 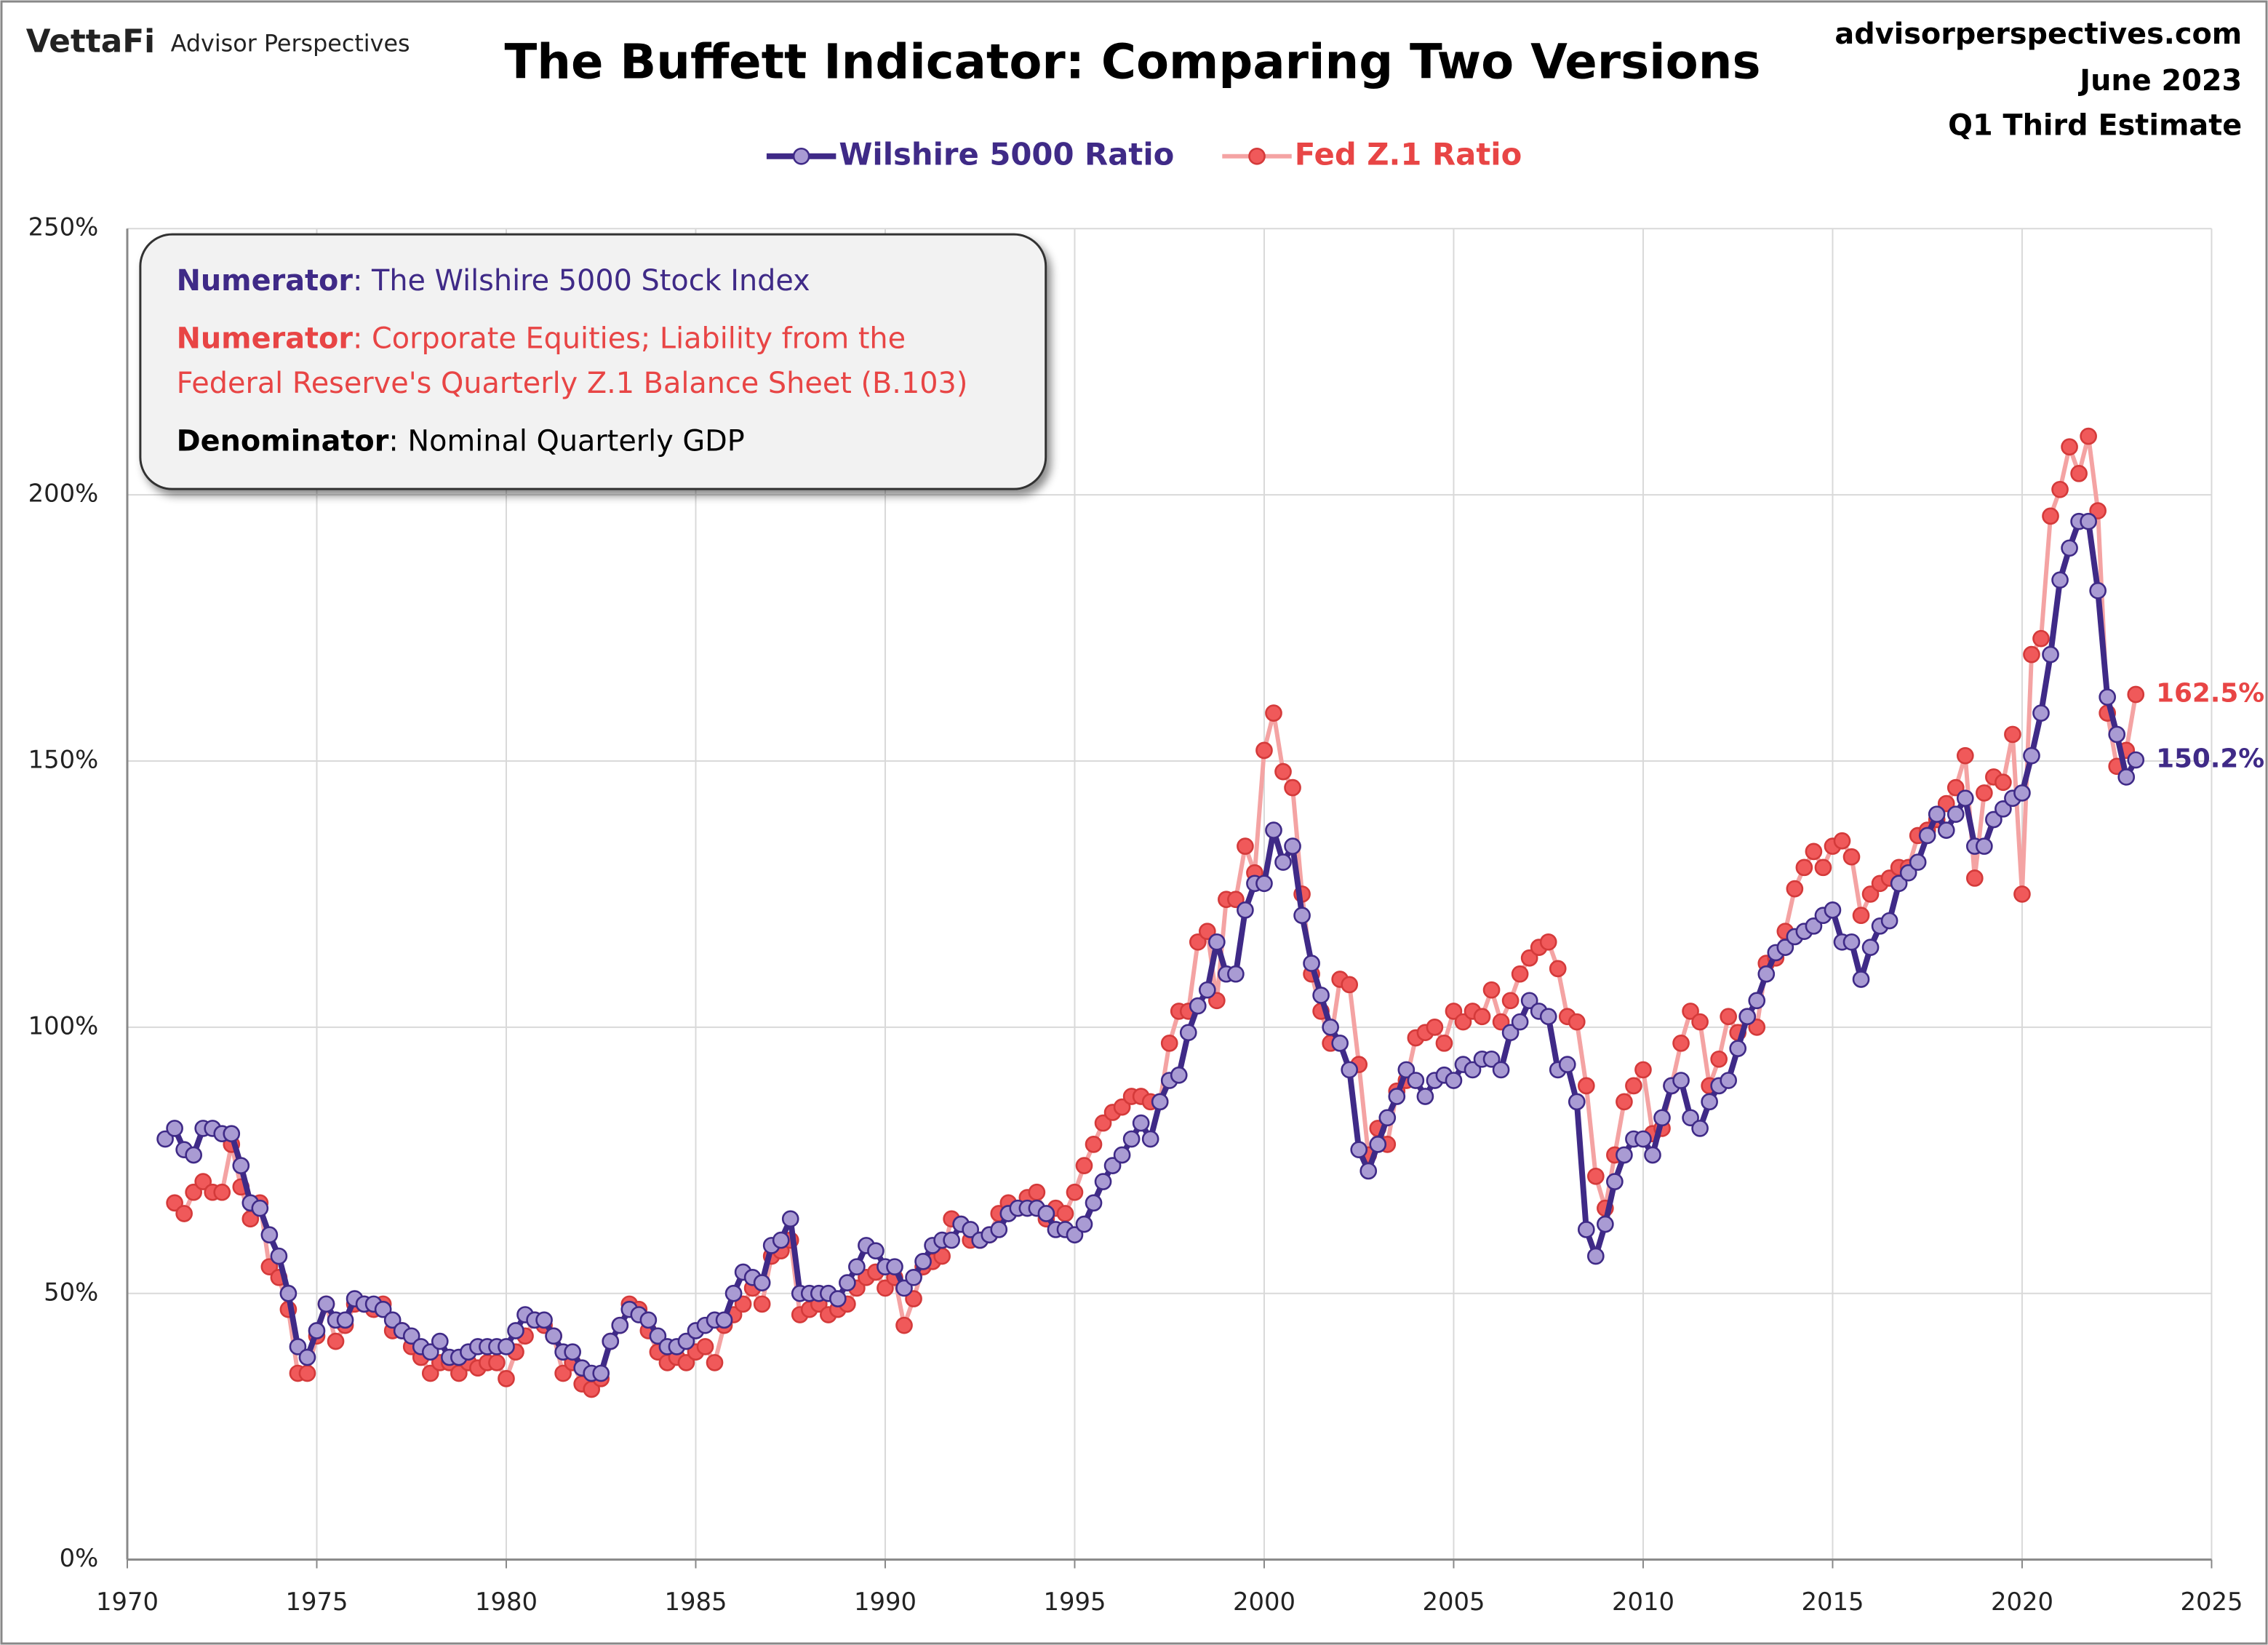 What do you see at coordinates (1832, 1602) in the screenshot?
I see `x-tick-label: 2015` at bounding box center [1832, 1602].